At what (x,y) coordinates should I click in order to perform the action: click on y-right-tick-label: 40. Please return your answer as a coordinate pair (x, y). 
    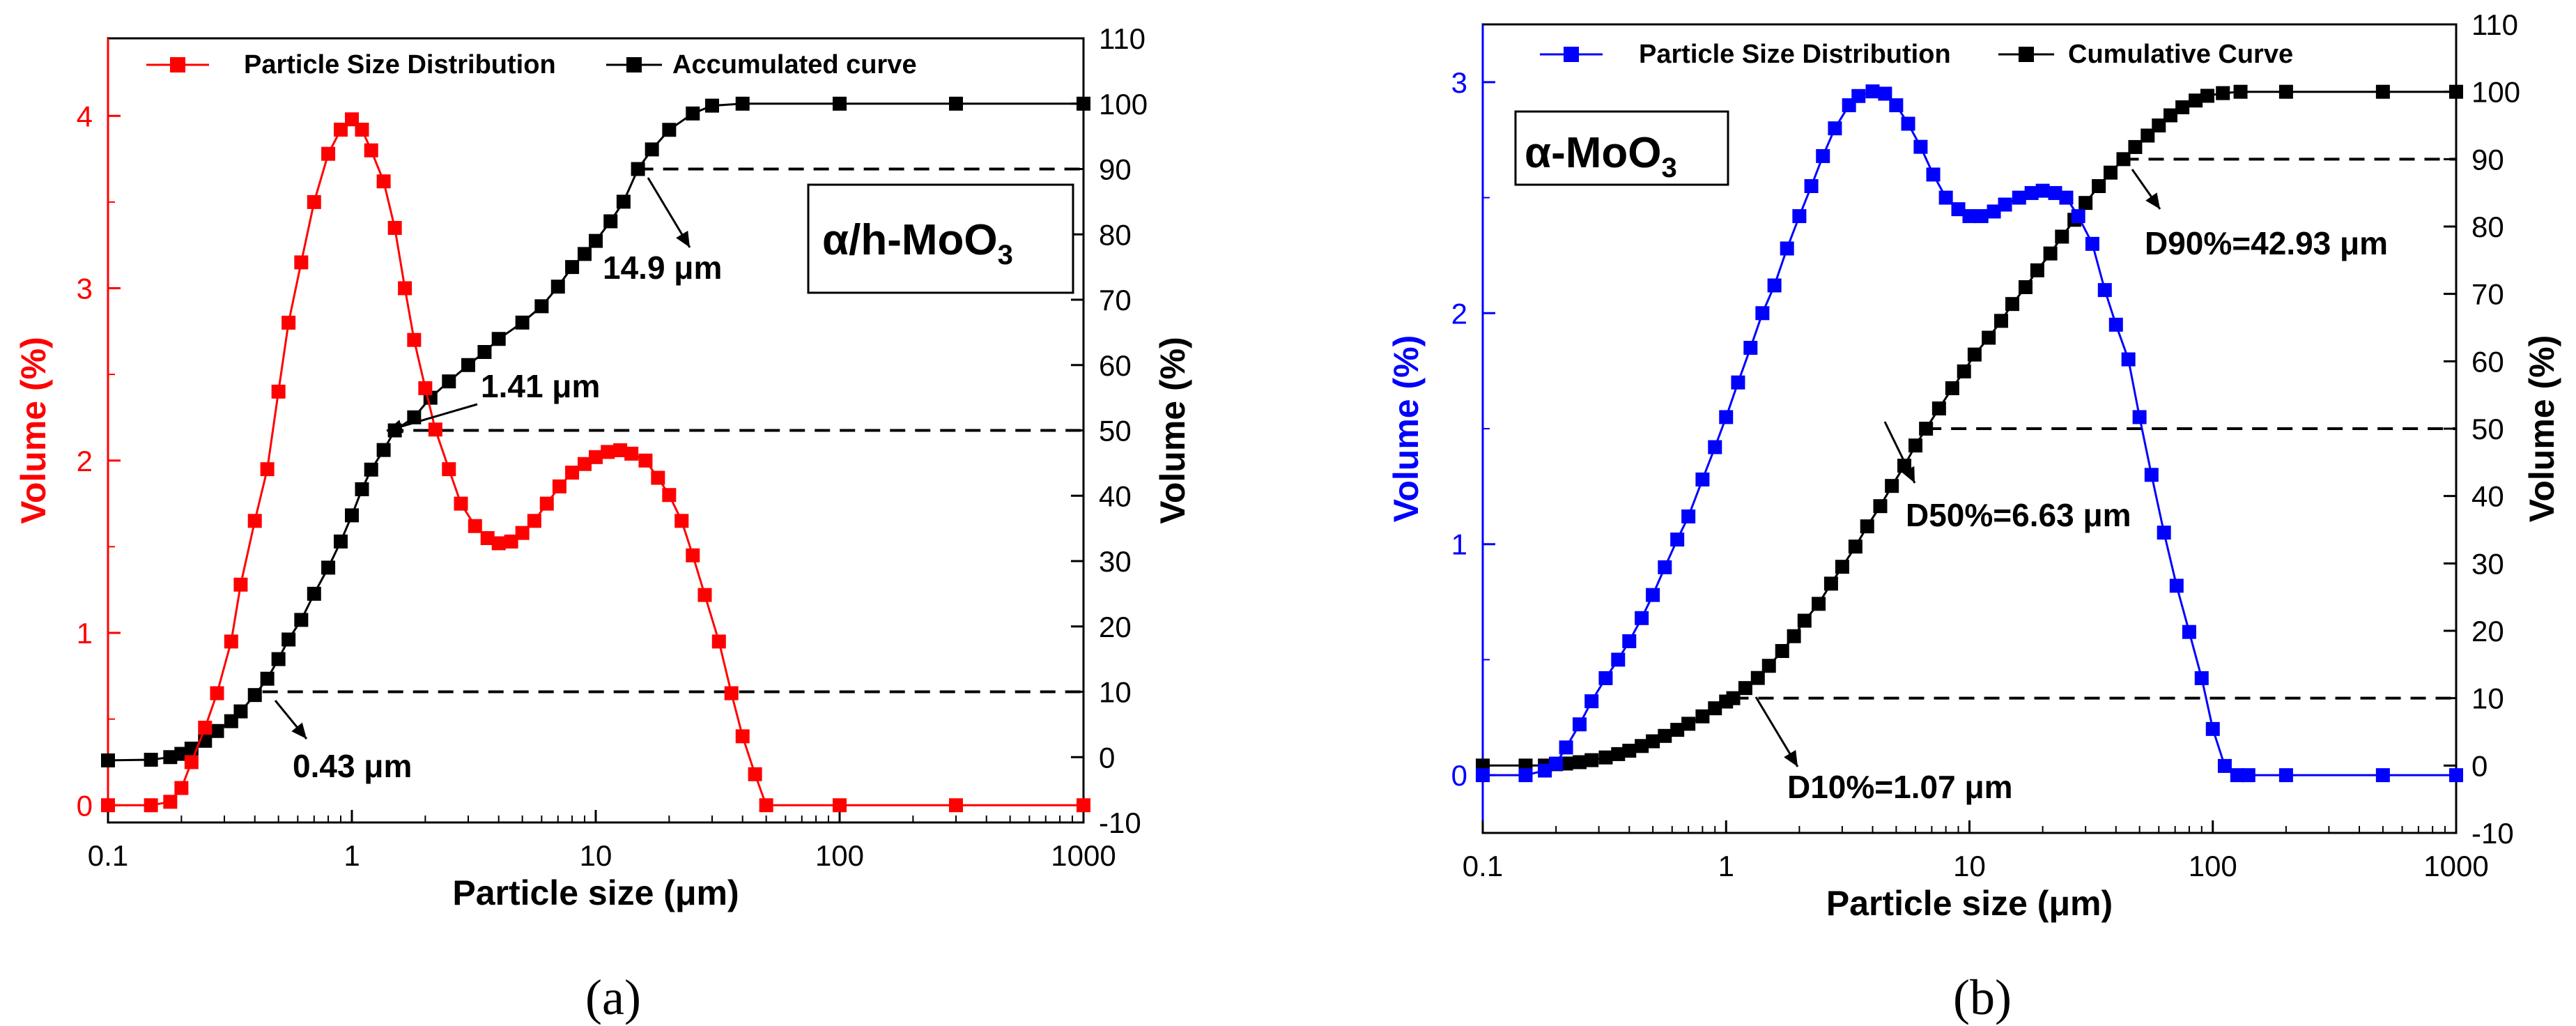
    Looking at the image, I should click on (1115, 496).